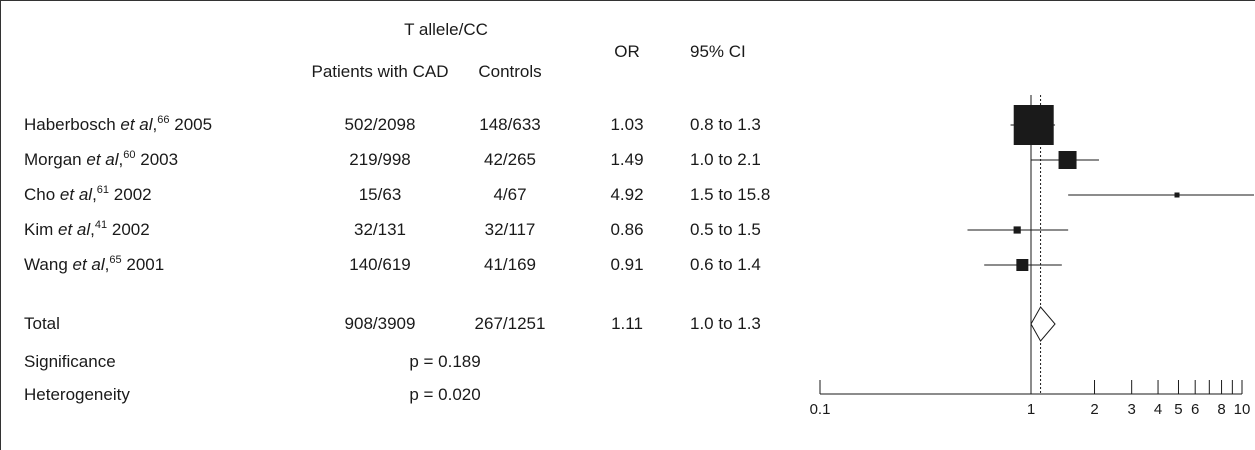 Image resolution: width=1255 pixels, height=450 pixels. I want to click on odds-ratio: 1.03, so click(627, 124).